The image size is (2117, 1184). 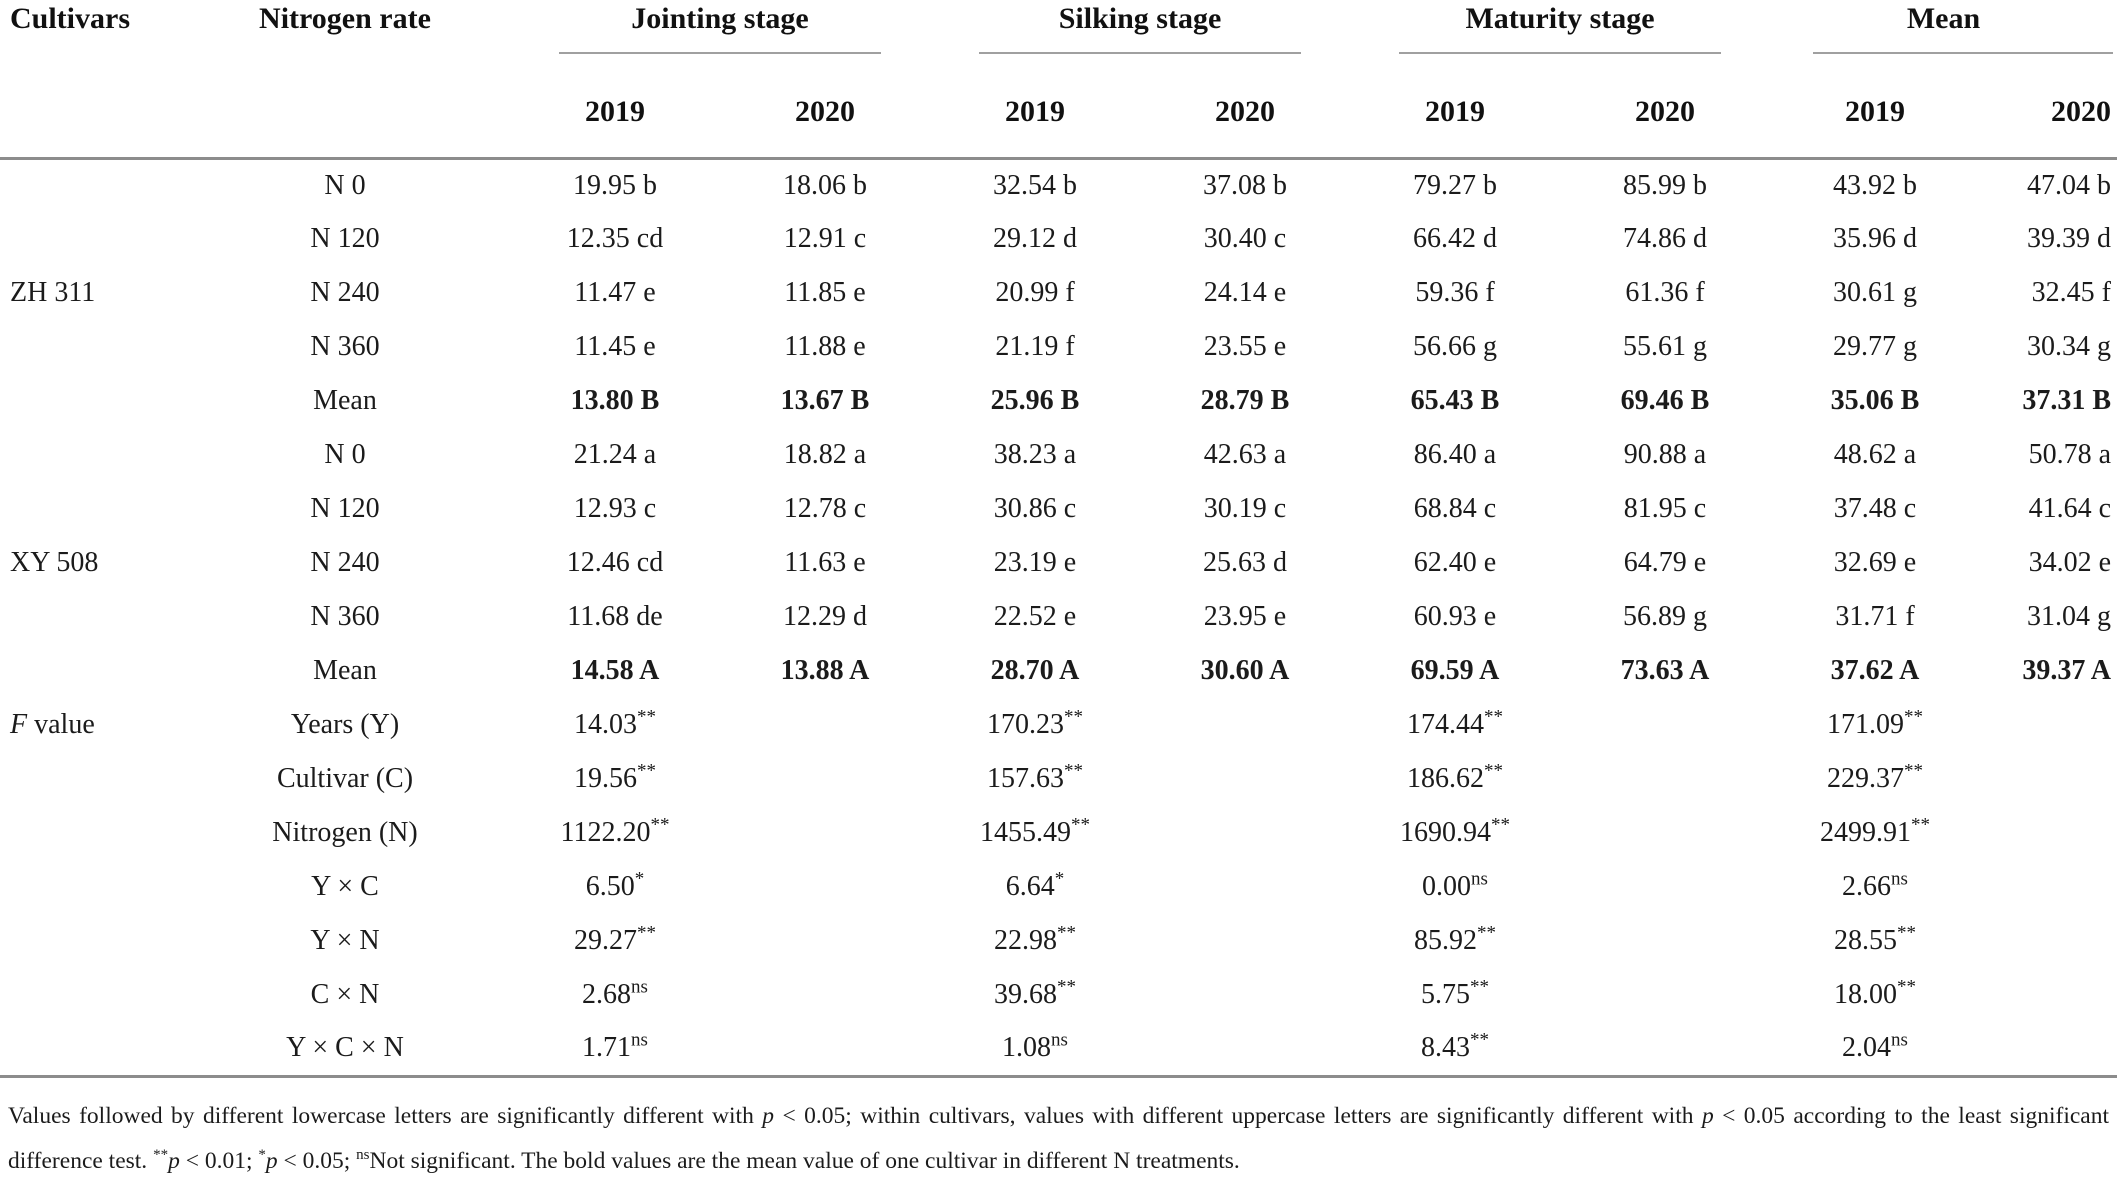 What do you see at coordinates (1035, 723) in the screenshot?
I see `value-cell: 170.23**` at bounding box center [1035, 723].